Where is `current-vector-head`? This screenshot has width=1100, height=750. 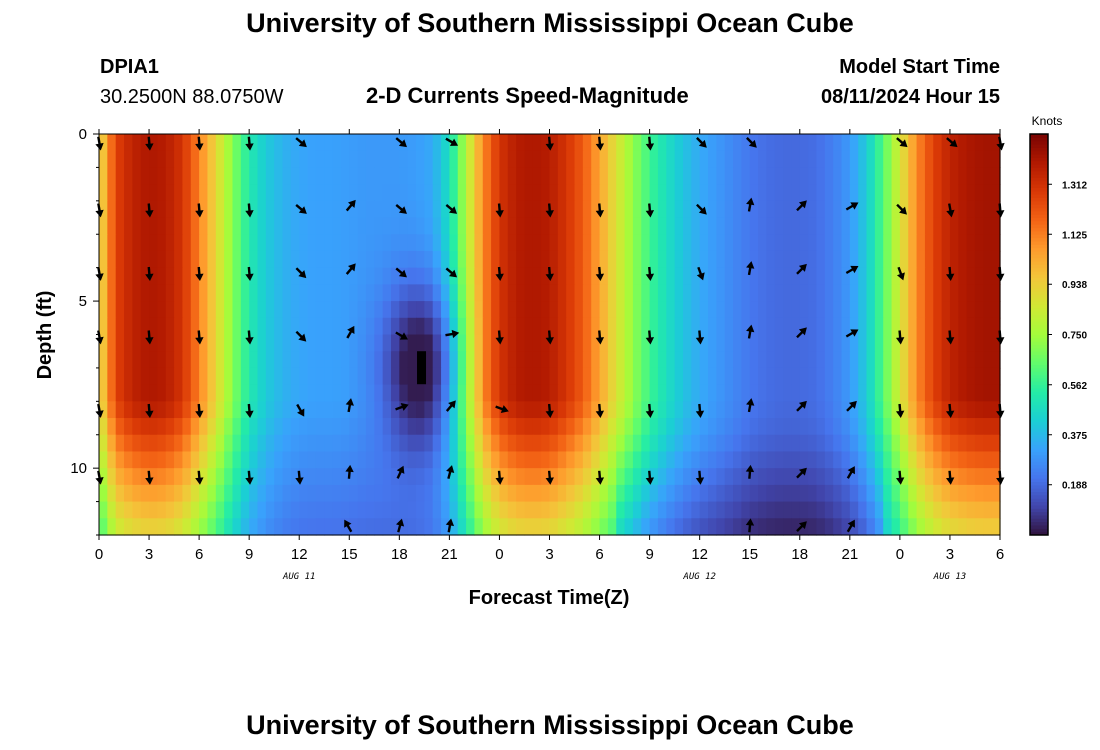 current-vector-head is located at coordinates (400, 469).